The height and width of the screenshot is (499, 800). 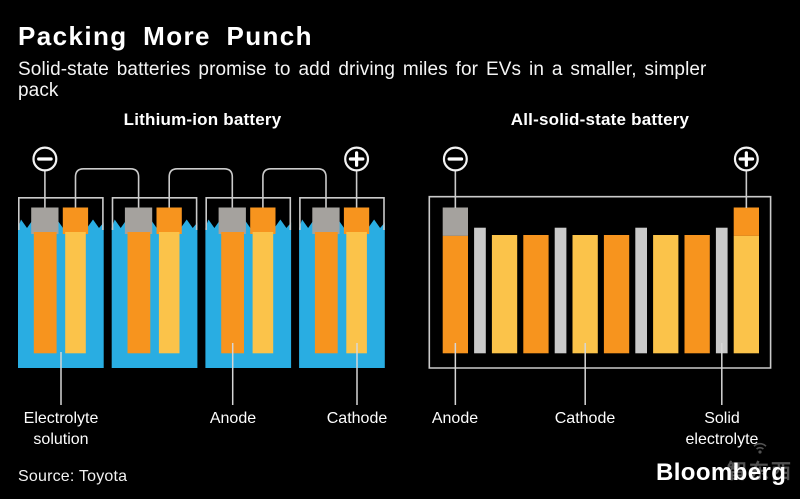 I want to click on left-diagram-heading: Lithium-ion battery, so click(x=202, y=119).